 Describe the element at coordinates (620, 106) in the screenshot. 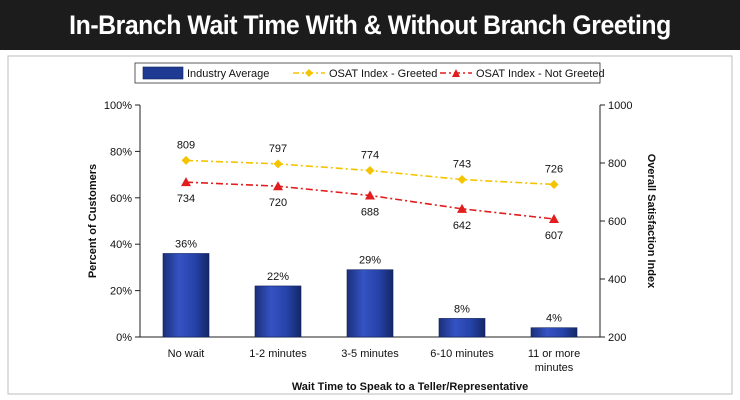

I see `right-tick-label: 1000` at that location.